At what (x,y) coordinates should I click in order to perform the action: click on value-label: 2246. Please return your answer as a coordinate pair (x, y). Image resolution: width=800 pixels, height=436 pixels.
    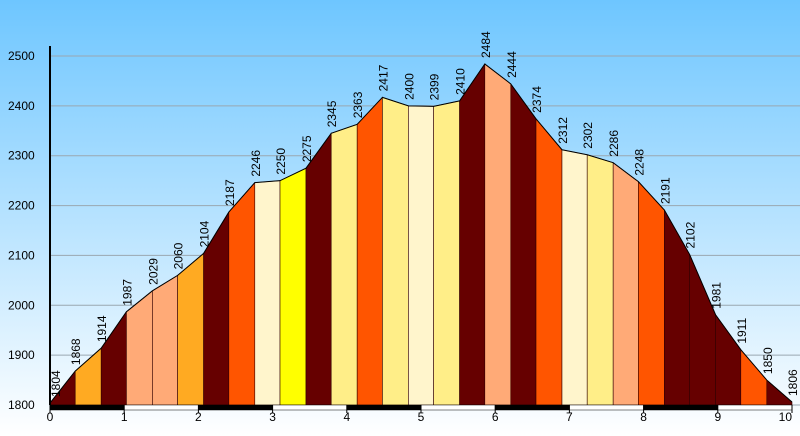
    Looking at the image, I should click on (256, 163).